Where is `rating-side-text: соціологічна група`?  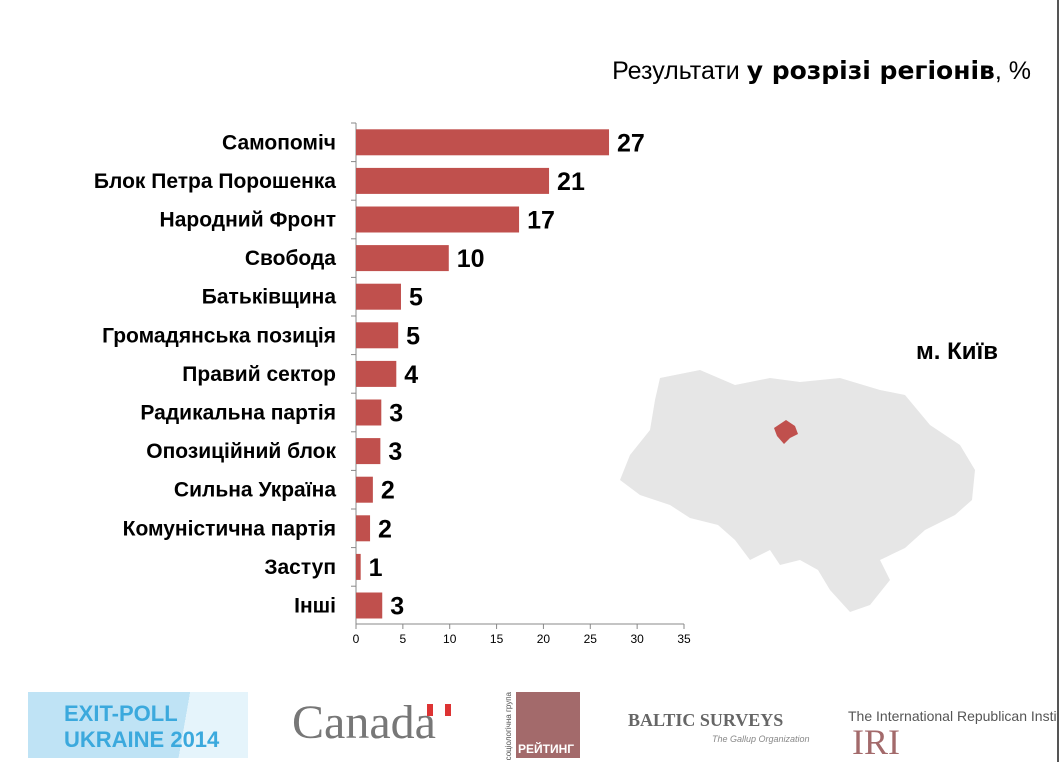
rating-side-text: соціологічна група is located at coordinates (508, 726).